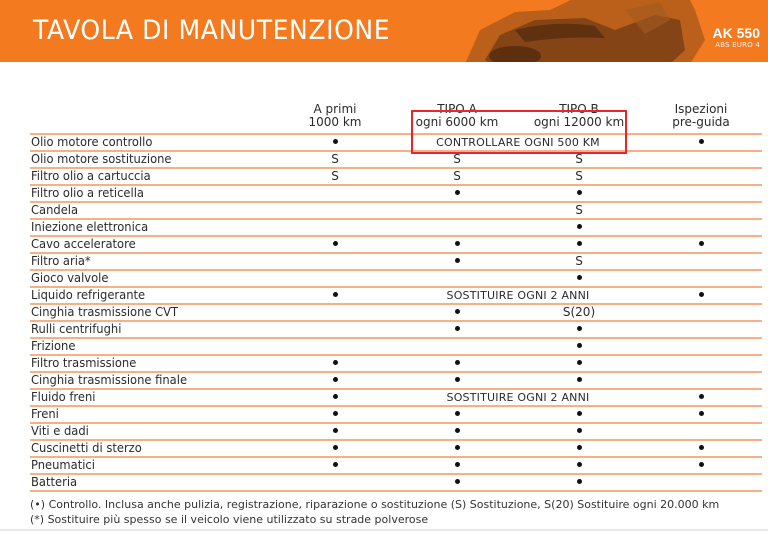 The height and width of the screenshot is (544, 768). What do you see at coordinates (518, 142) in the screenshot?
I see `row-span-note: CONTROLLARE OGNI 500 KM` at bounding box center [518, 142].